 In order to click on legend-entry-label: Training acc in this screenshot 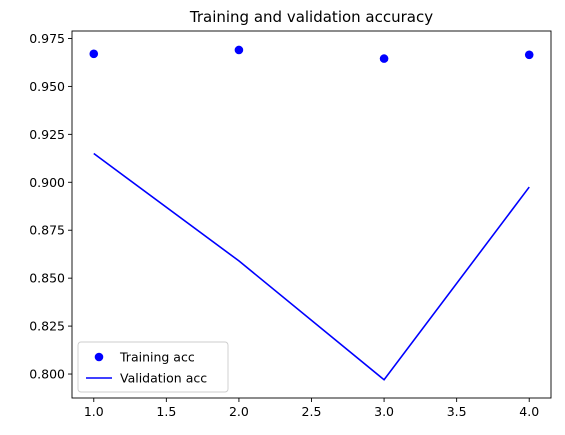, I will do `click(157, 357)`.